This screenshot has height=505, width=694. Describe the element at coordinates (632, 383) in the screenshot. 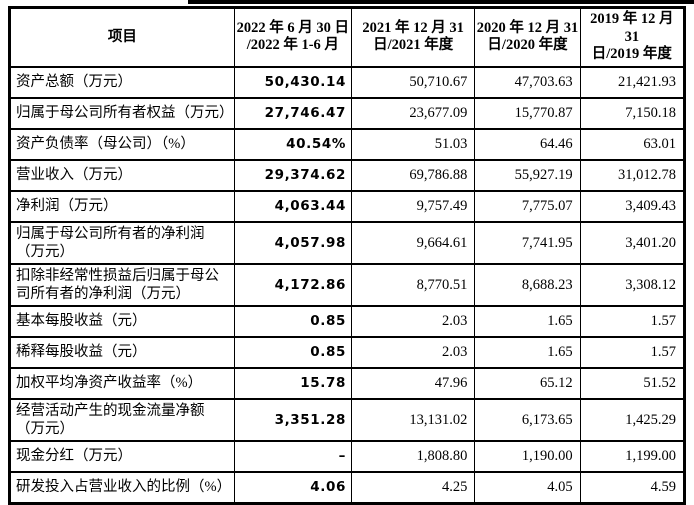

I see `value-2019: 51.52` at that location.